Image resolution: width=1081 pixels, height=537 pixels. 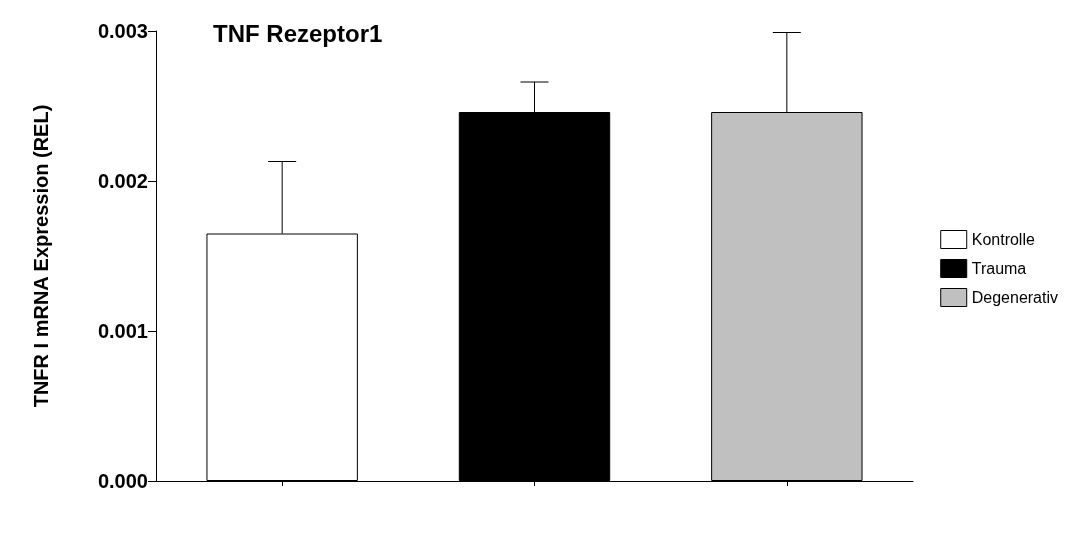 I want to click on y-tick-label: 0.002, so click(x=122, y=181).